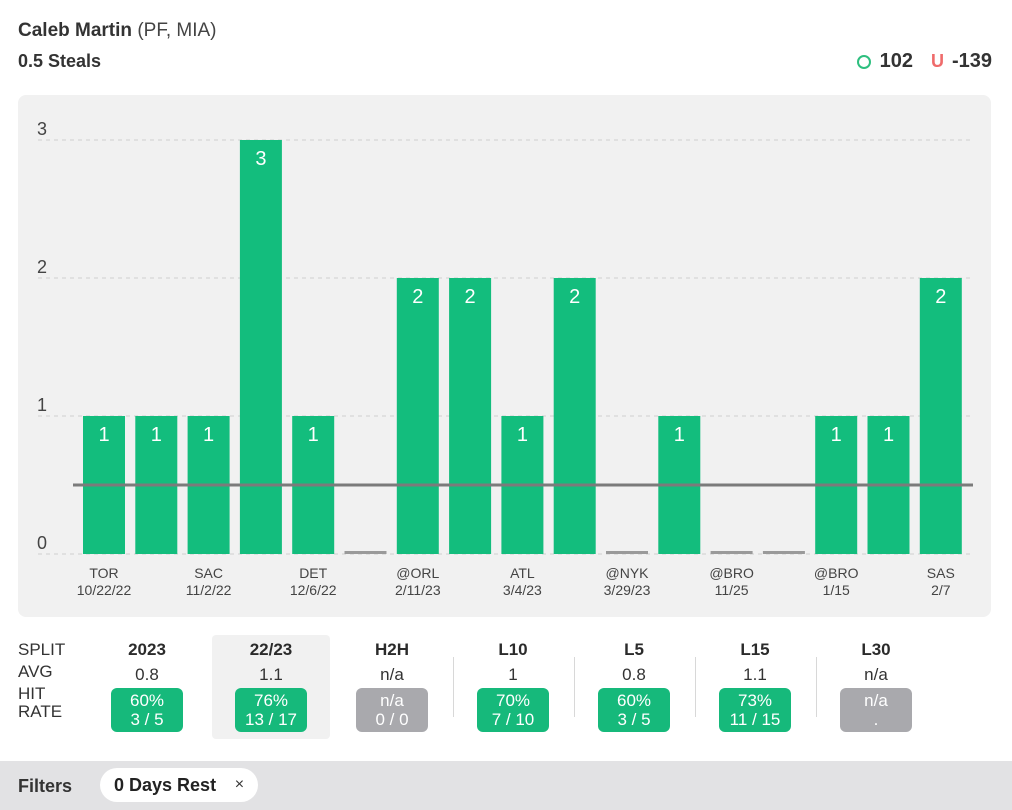  I want to click on split-row-labels: SPLIT AVG HIT RATE, so click(58, 680).